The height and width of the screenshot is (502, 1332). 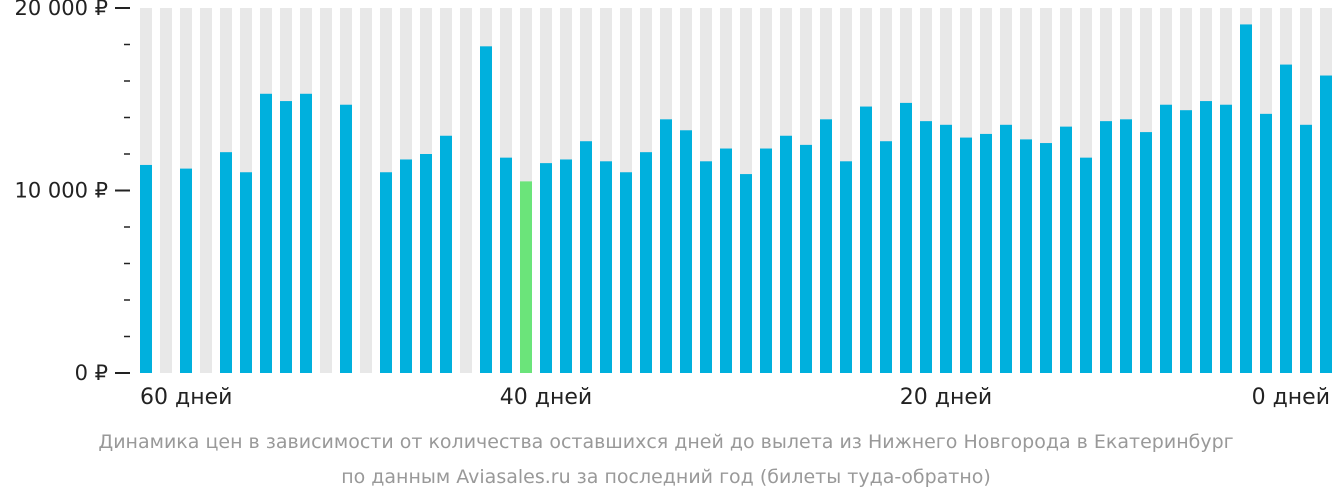 What do you see at coordinates (61, 10) in the screenshot?
I see `y-tick-label: 20 000 ₽` at bounding box center [61, 10].